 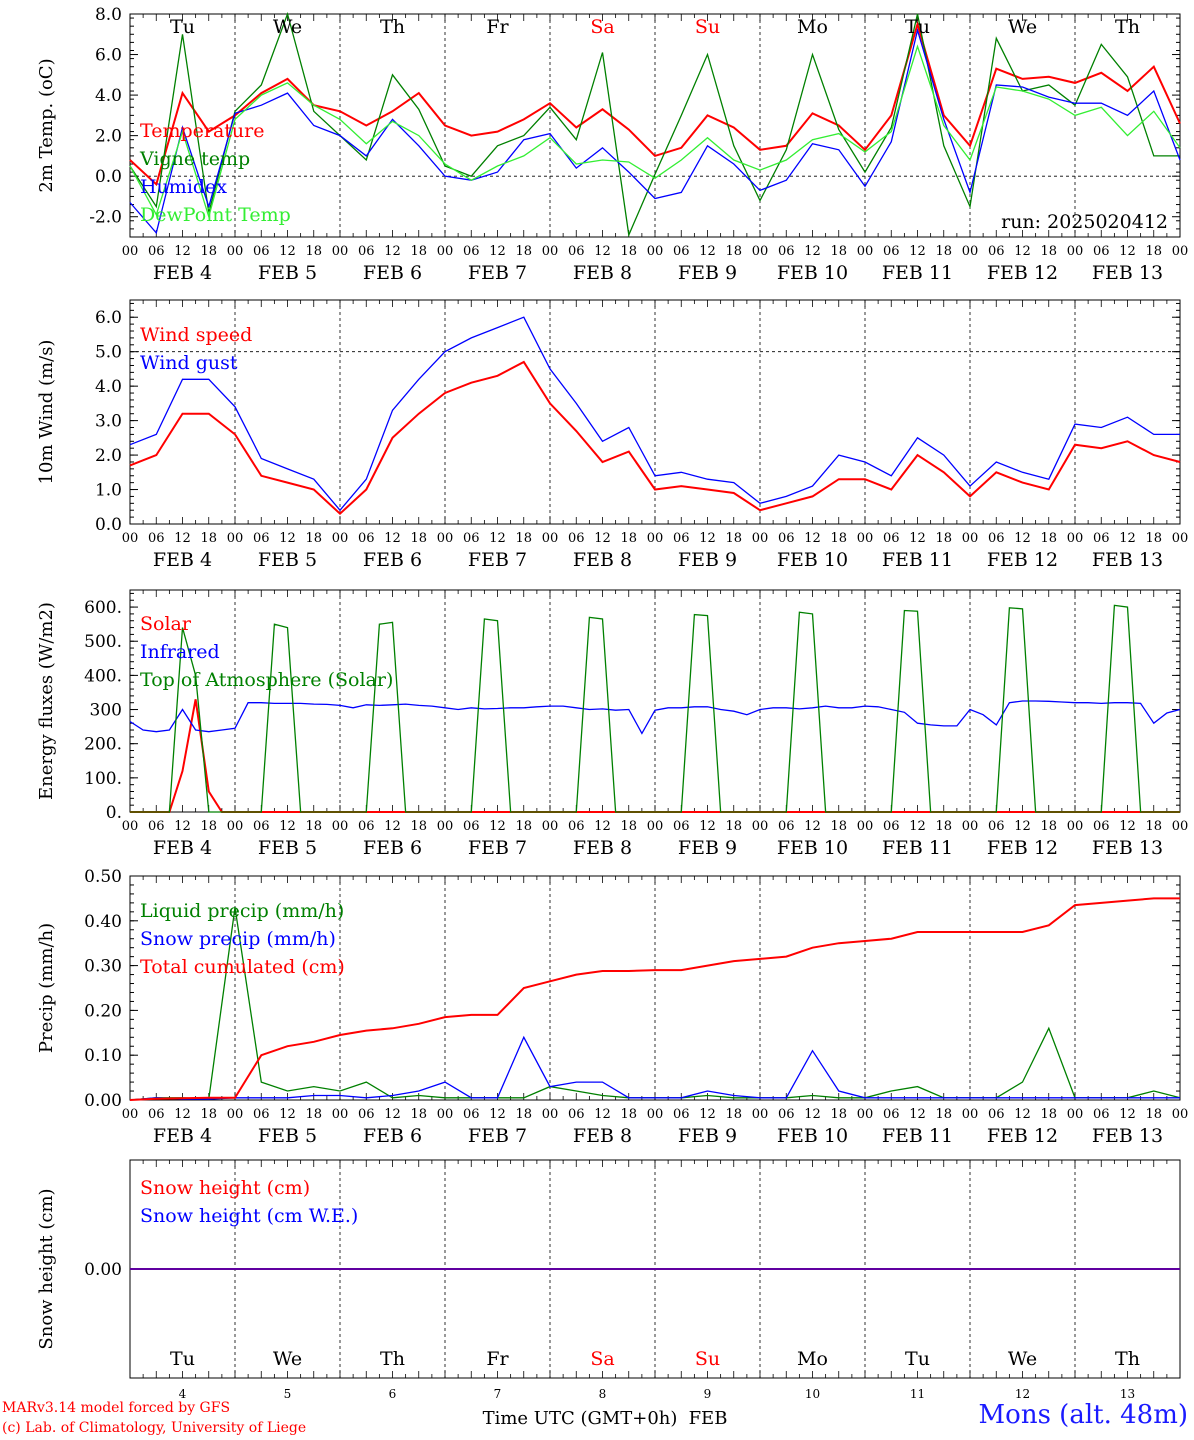 I want to click on y-tick-label: 1.0, so click(x=108, y=491).